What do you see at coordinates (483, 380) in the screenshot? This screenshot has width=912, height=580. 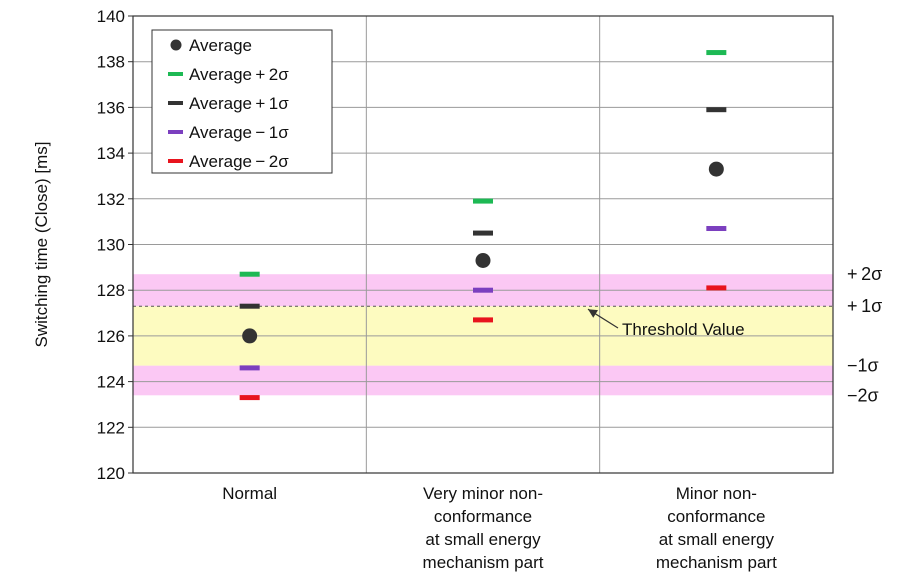 I see `threshold-band` at bounding box center [483, 380].